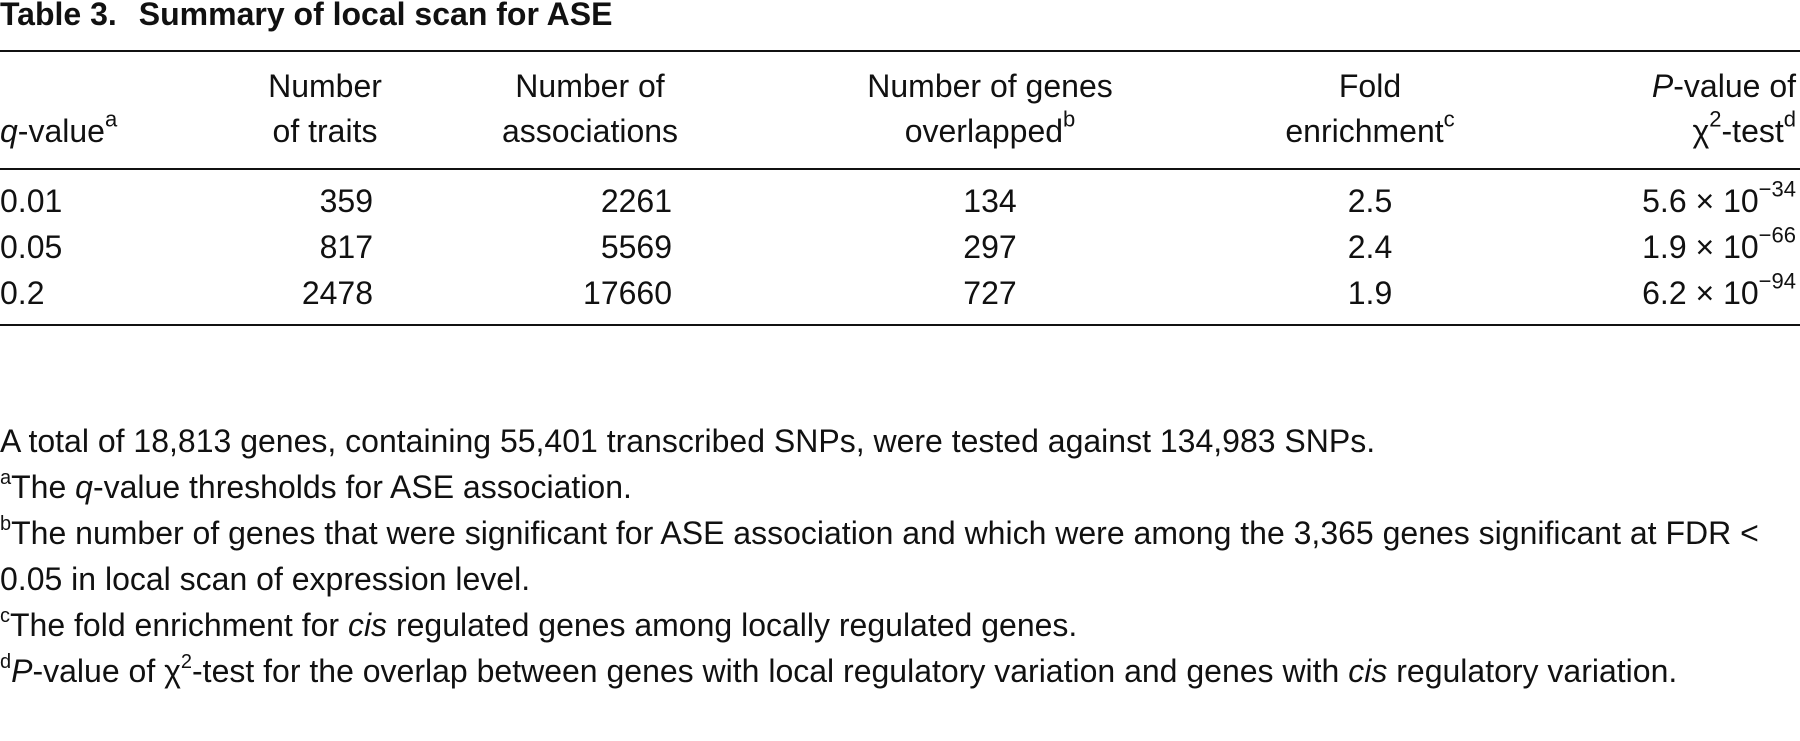 This screenshot has width=1800, height=741. What do you see at coordinates (990, 247) in the screenshot?
I see `table-cell: 297` at bounding box center [990, 247].